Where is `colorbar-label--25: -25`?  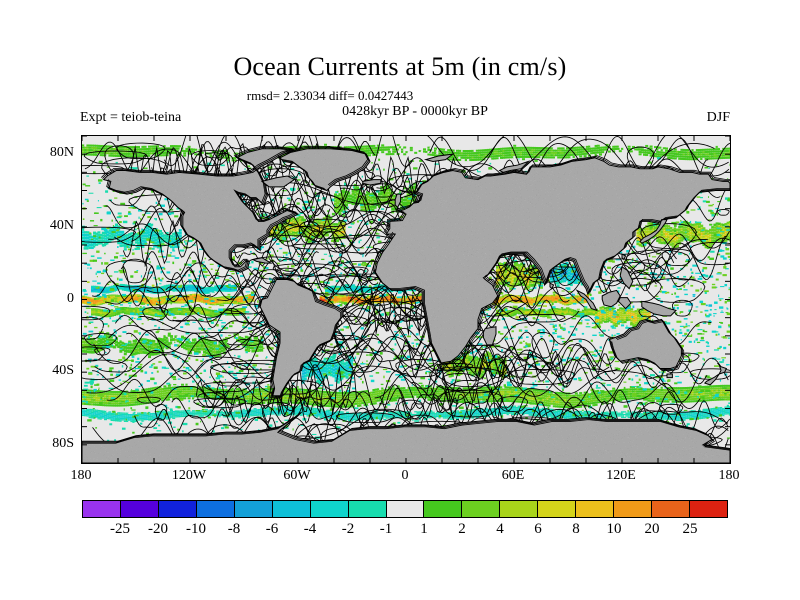 colorbar-label--25: -25 is located at coordinates (120, 529).